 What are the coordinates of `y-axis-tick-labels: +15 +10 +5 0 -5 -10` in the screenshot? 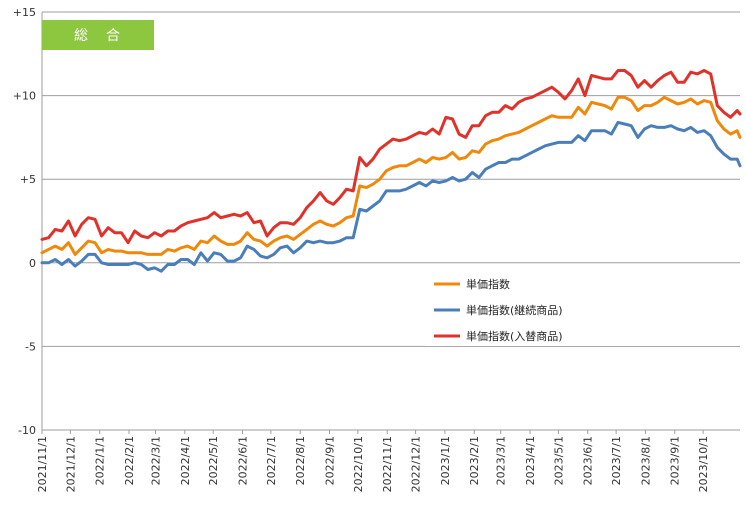 It's located at (24, 221).